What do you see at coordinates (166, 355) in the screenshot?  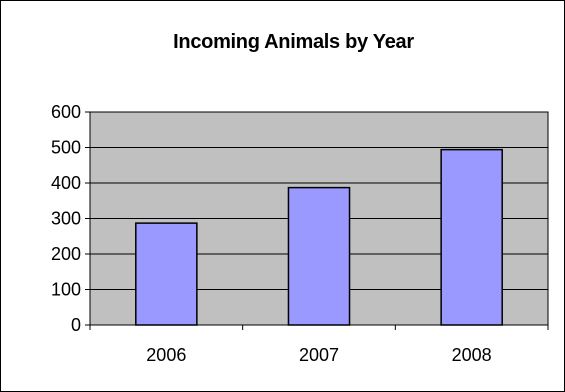 I see `x-tick-label-2006: 2006` at bounding box center [166, 355].